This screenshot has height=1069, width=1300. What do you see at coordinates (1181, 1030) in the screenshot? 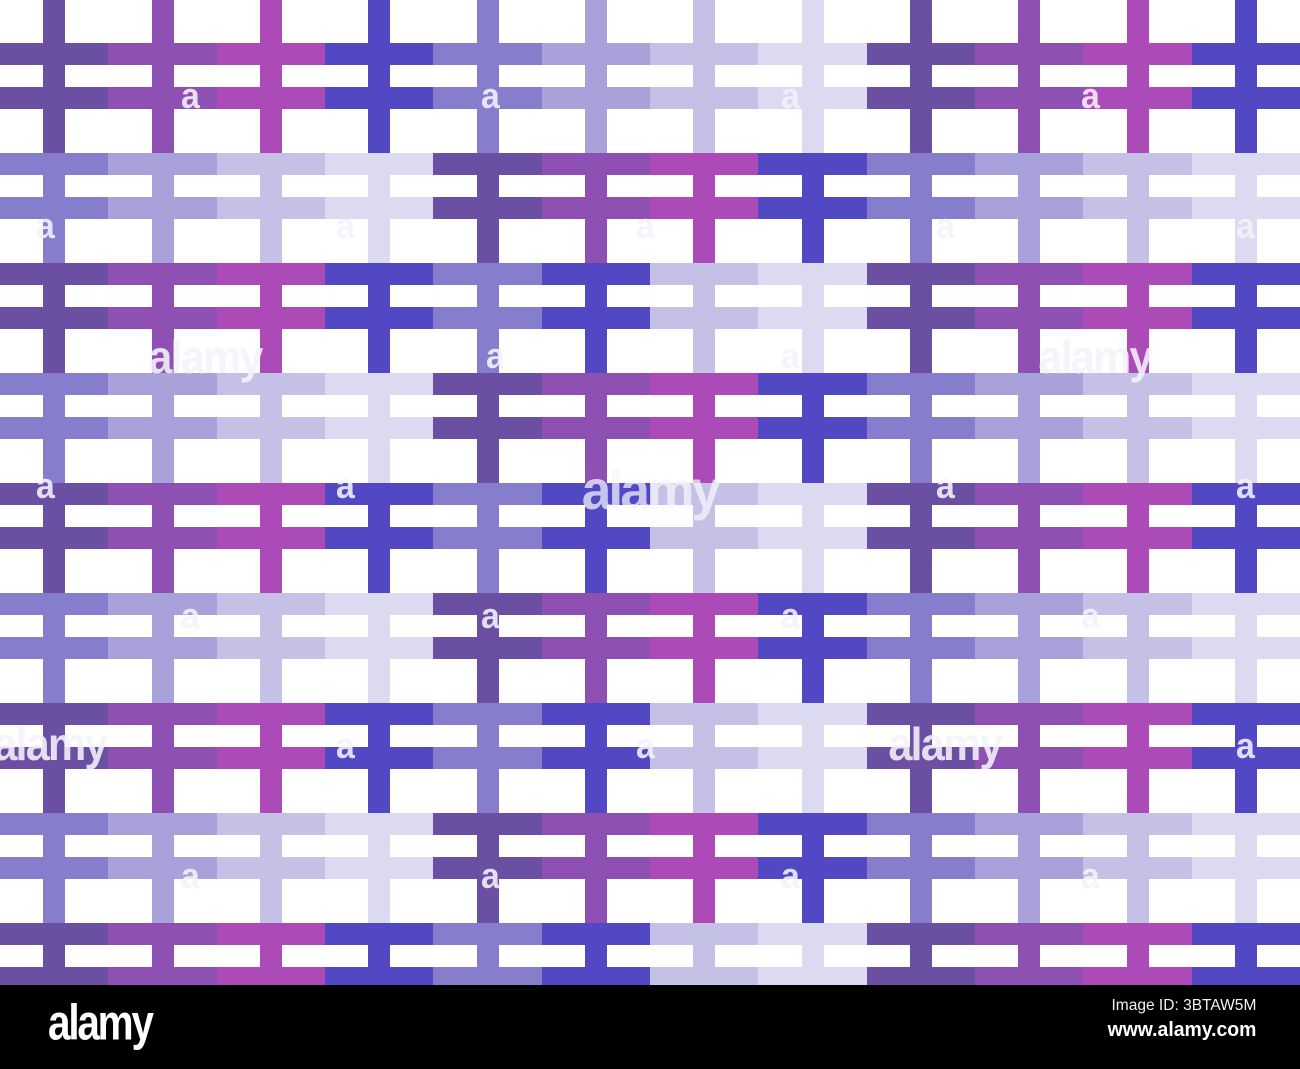
I see `alamy-url: www.alamy.com` at bounding box center [1181, 1030].